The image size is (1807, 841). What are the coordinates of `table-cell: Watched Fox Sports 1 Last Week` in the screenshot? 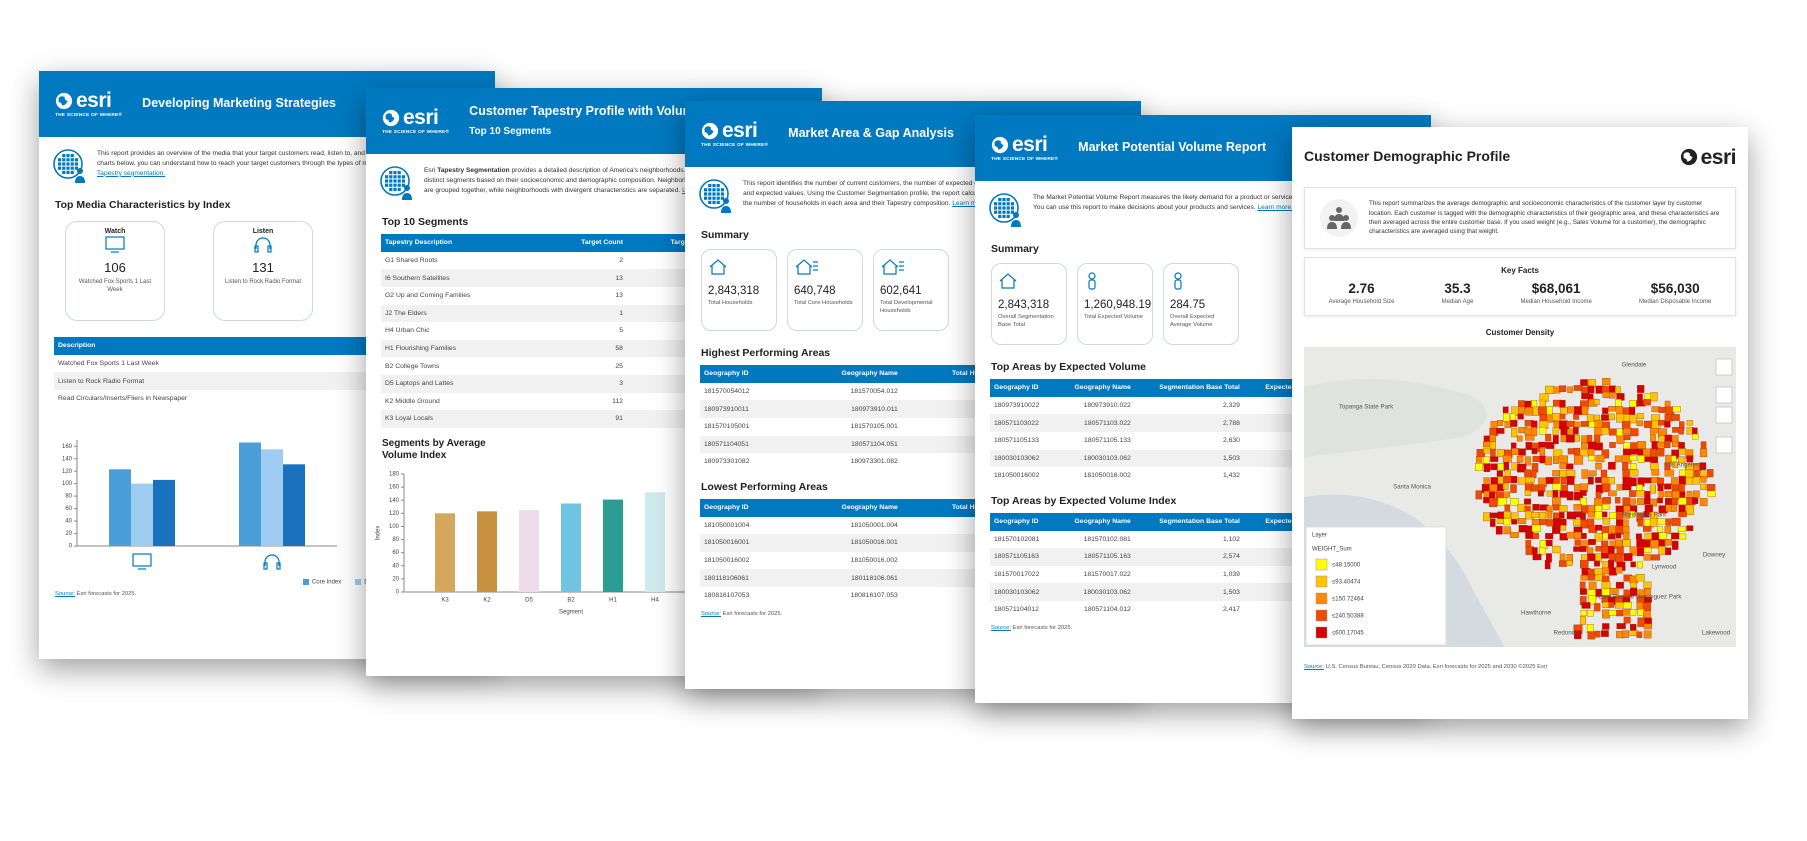 It's located at (108, 364).